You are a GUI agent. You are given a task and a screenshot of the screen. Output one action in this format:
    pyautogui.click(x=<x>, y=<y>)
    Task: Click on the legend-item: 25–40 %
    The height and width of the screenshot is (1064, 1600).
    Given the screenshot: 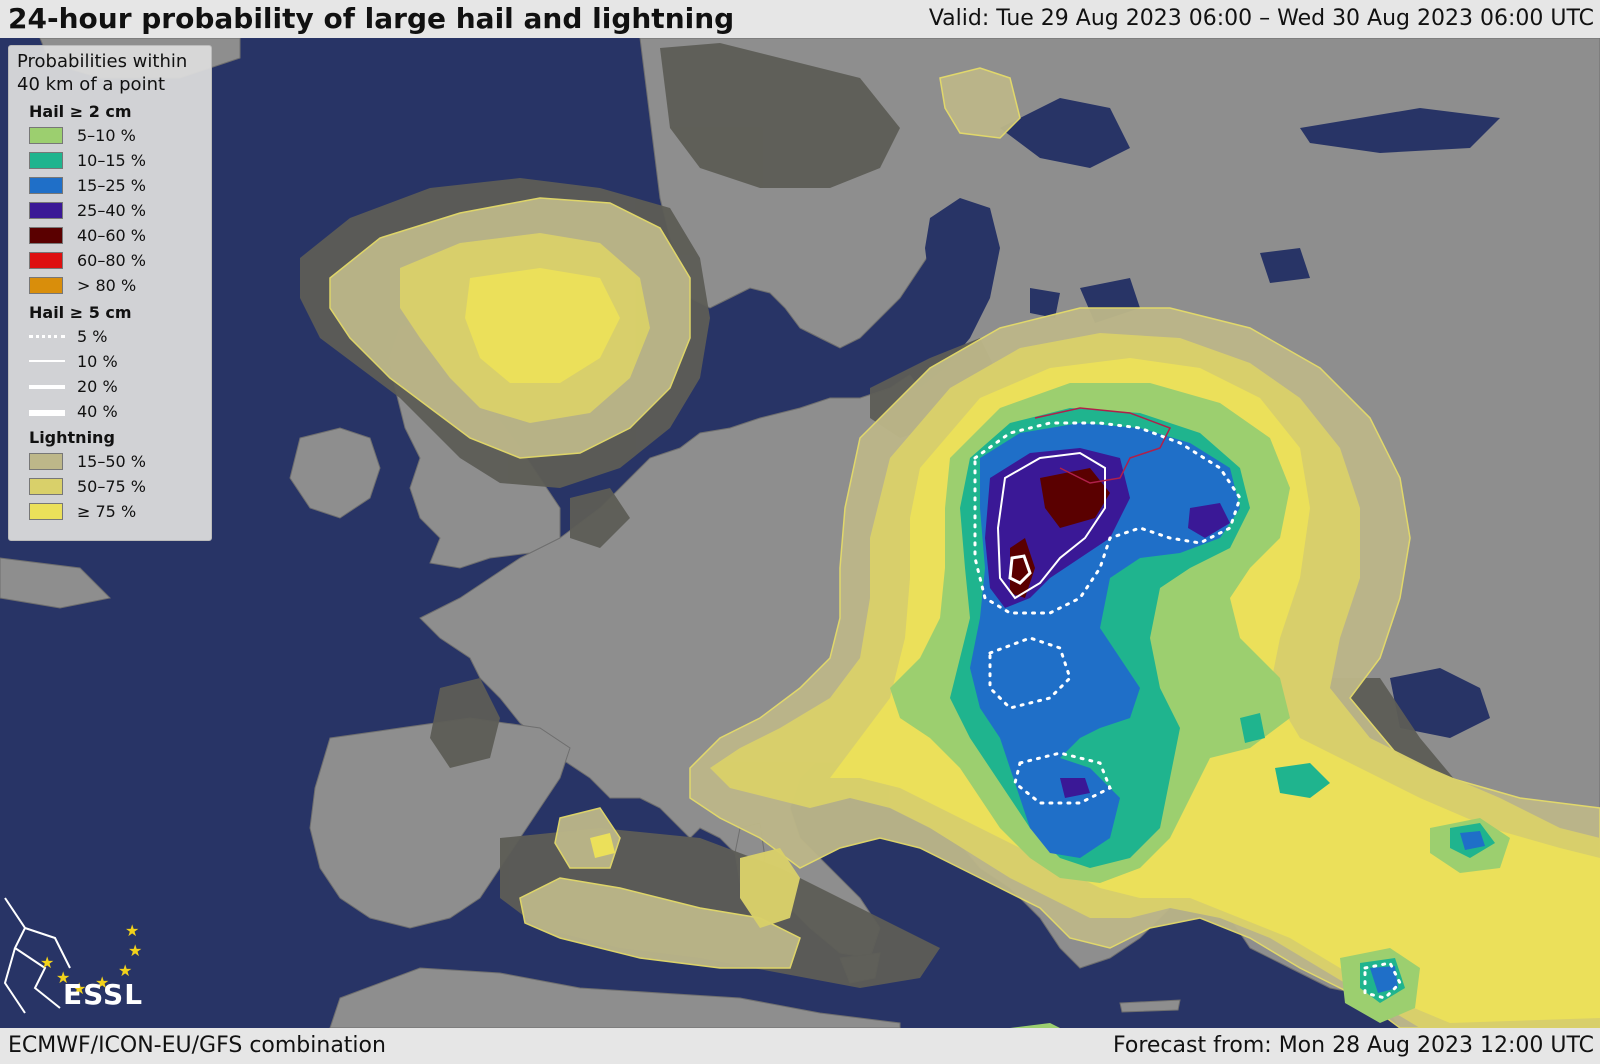 What is the action you would take?
    pyautogui.click(x=119, y=211)
    